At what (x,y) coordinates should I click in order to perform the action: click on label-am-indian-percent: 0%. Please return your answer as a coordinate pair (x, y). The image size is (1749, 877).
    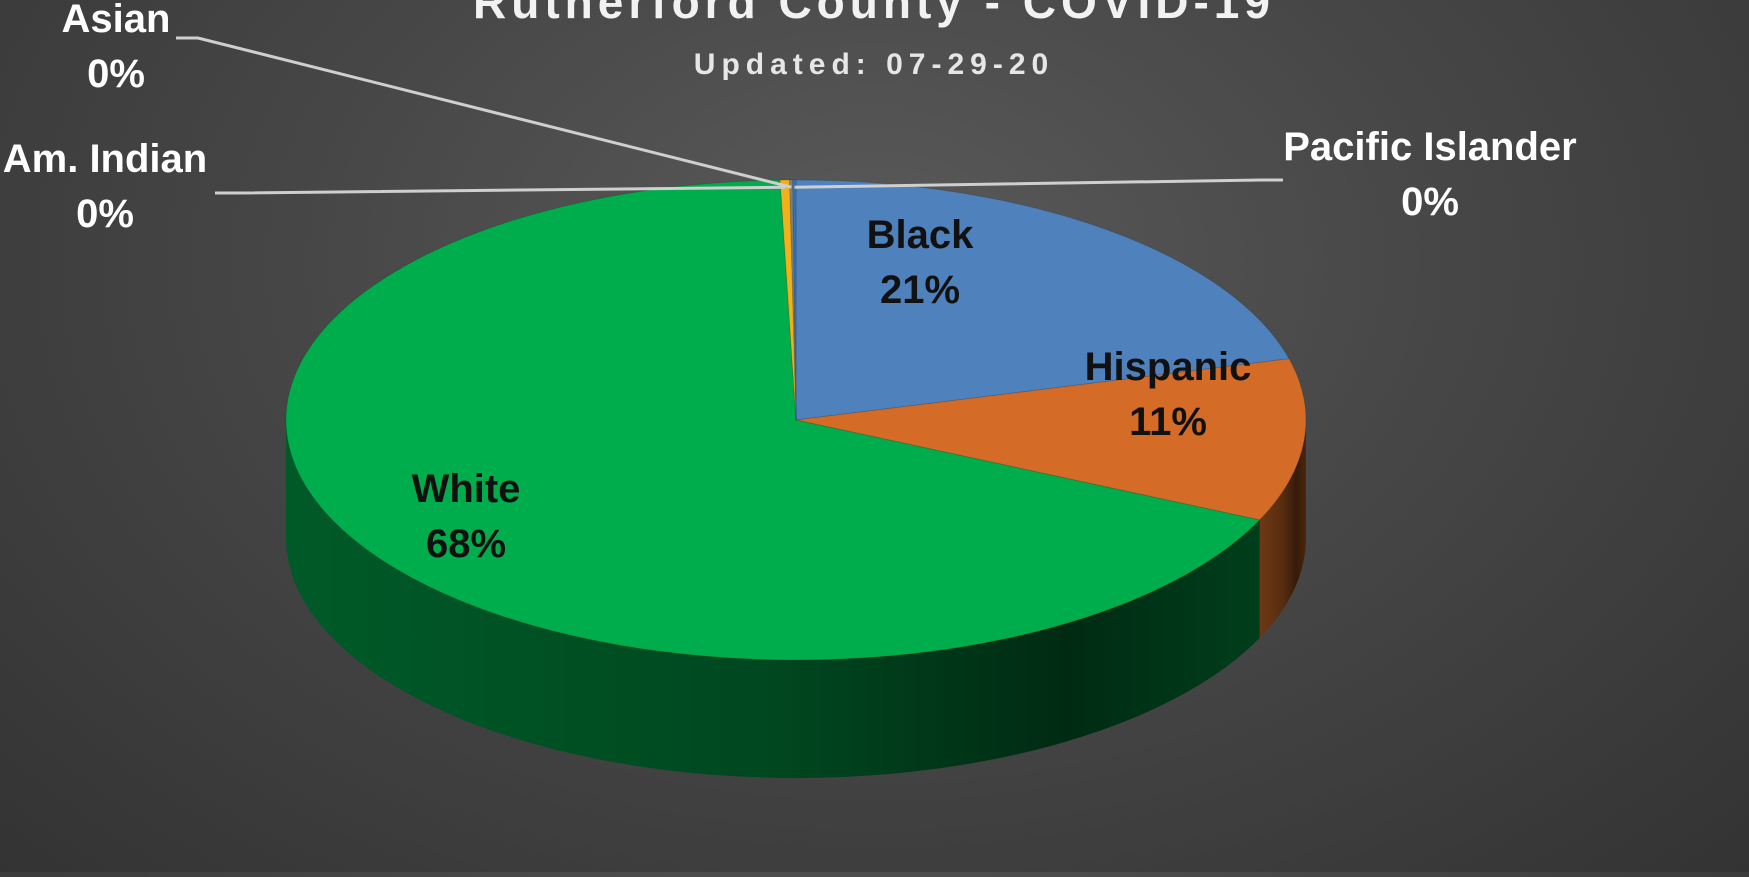
    Looking at the image, I should click on (105, 214).